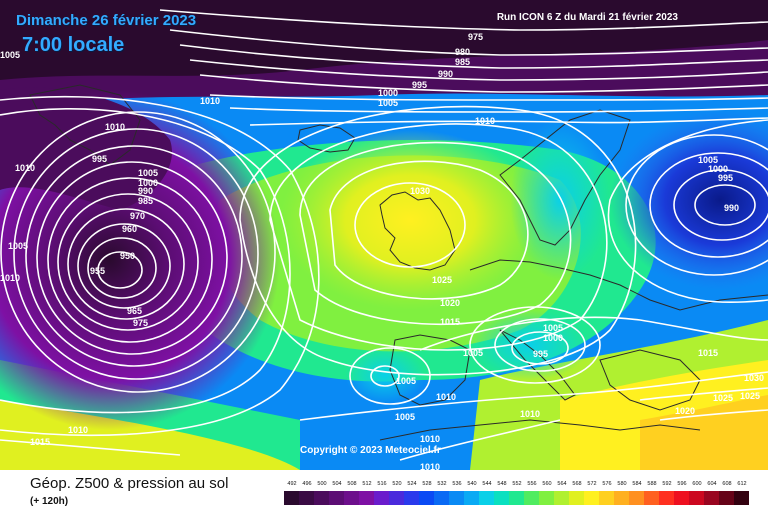 The height and width of the screenshot is (512, 768). I want to click on legend-color-bar, so click(516, 498).